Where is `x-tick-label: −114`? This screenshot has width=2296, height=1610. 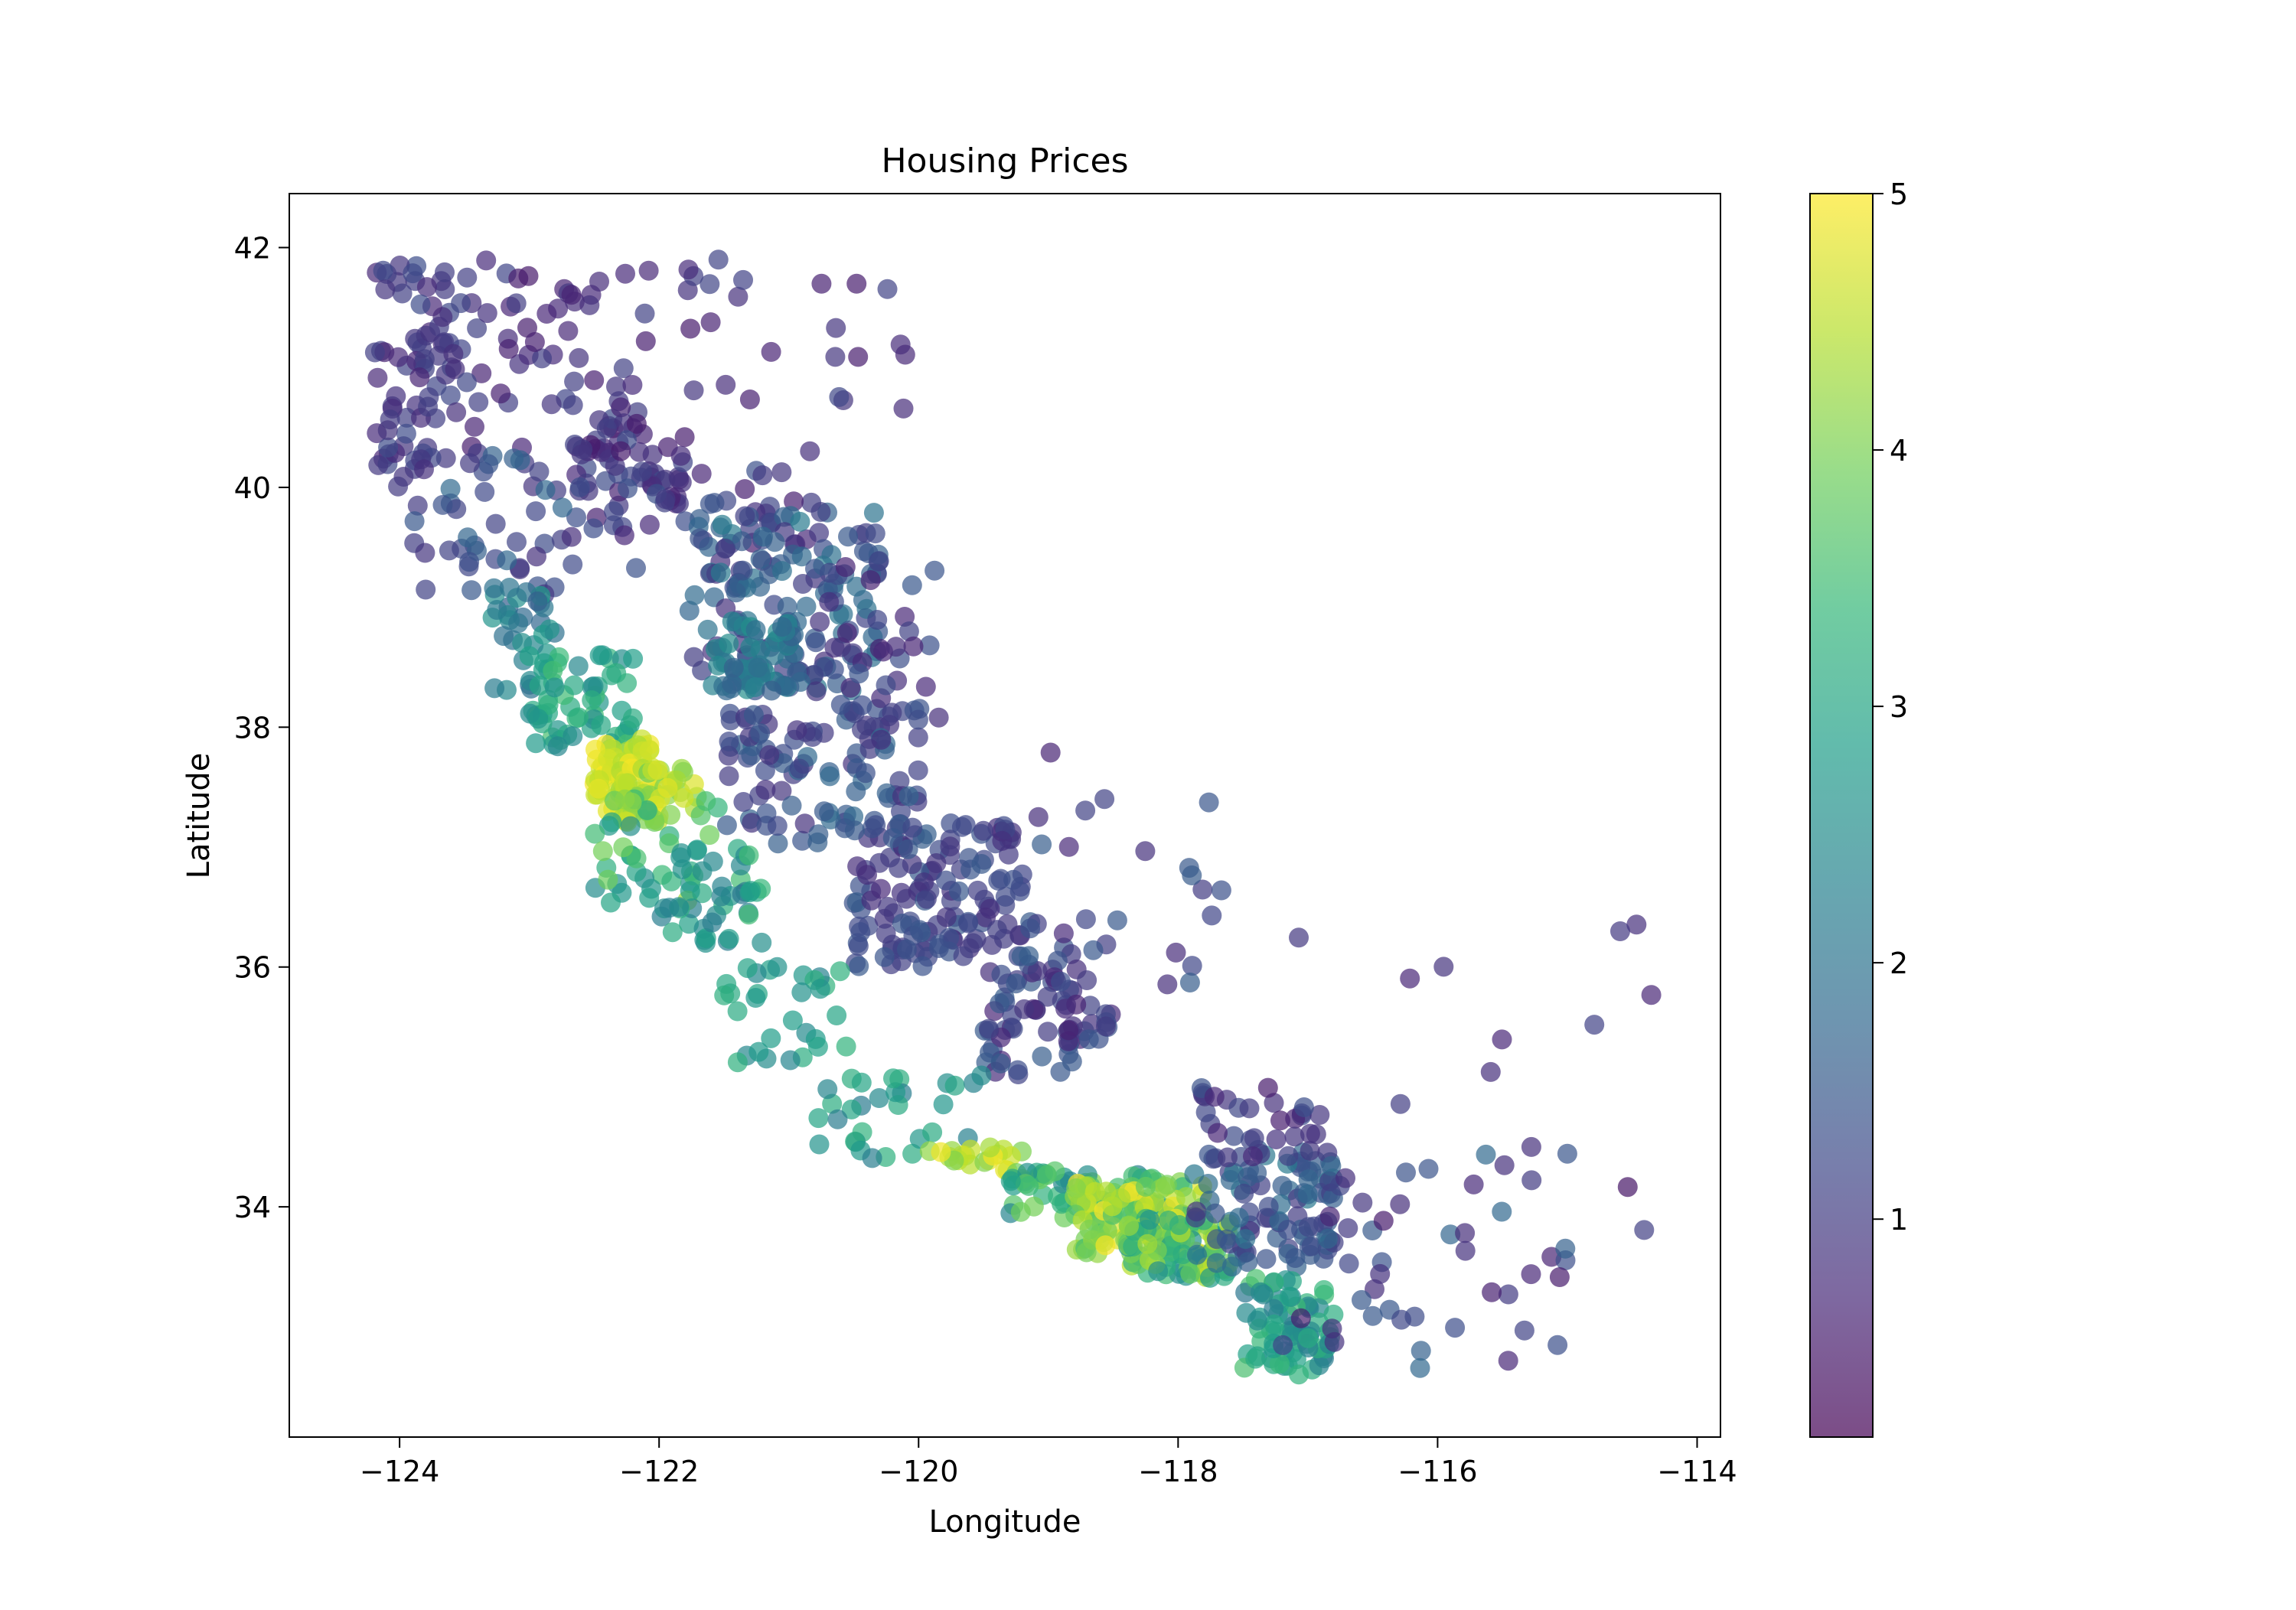
x-tick-label: −114 is located at coordinates (1697, 1472).